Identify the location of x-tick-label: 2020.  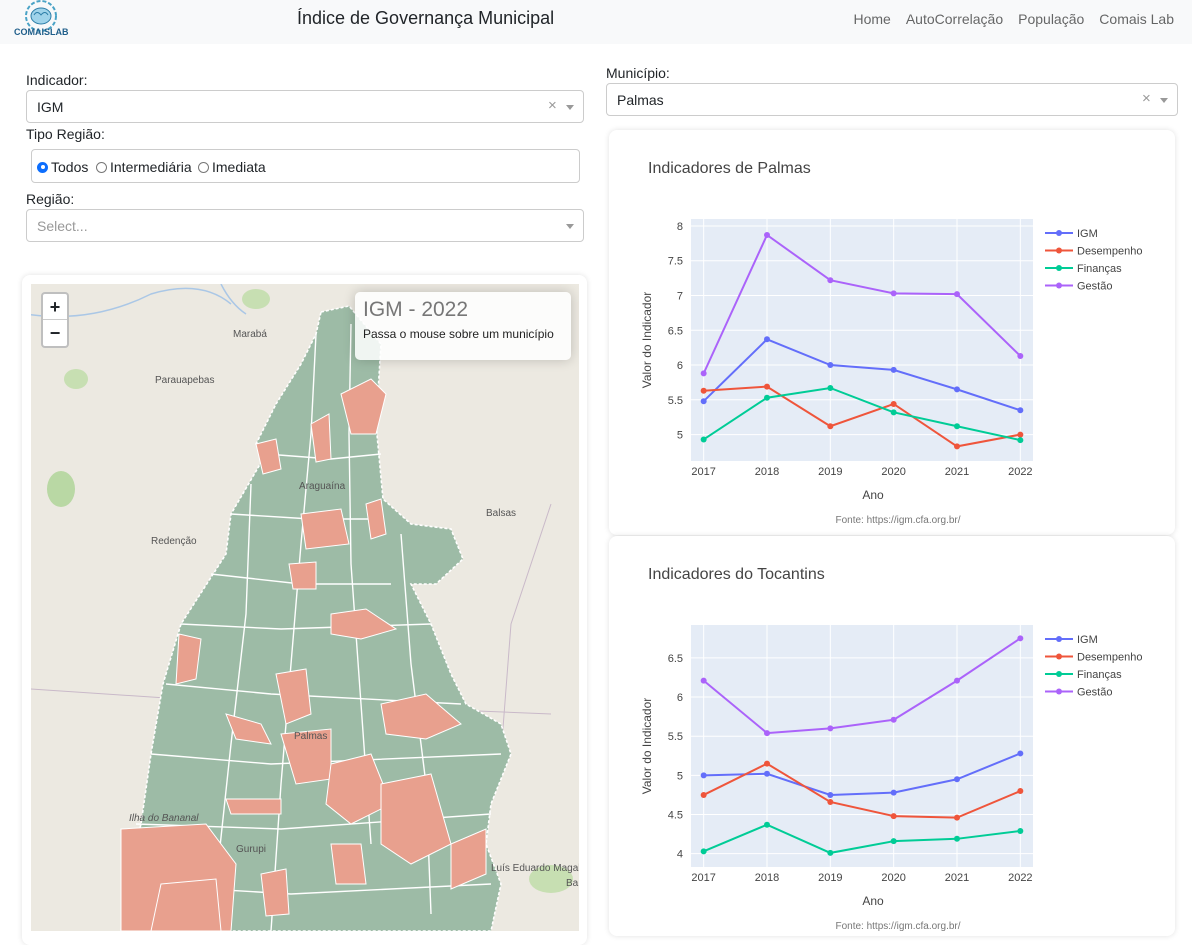
(893, 472).